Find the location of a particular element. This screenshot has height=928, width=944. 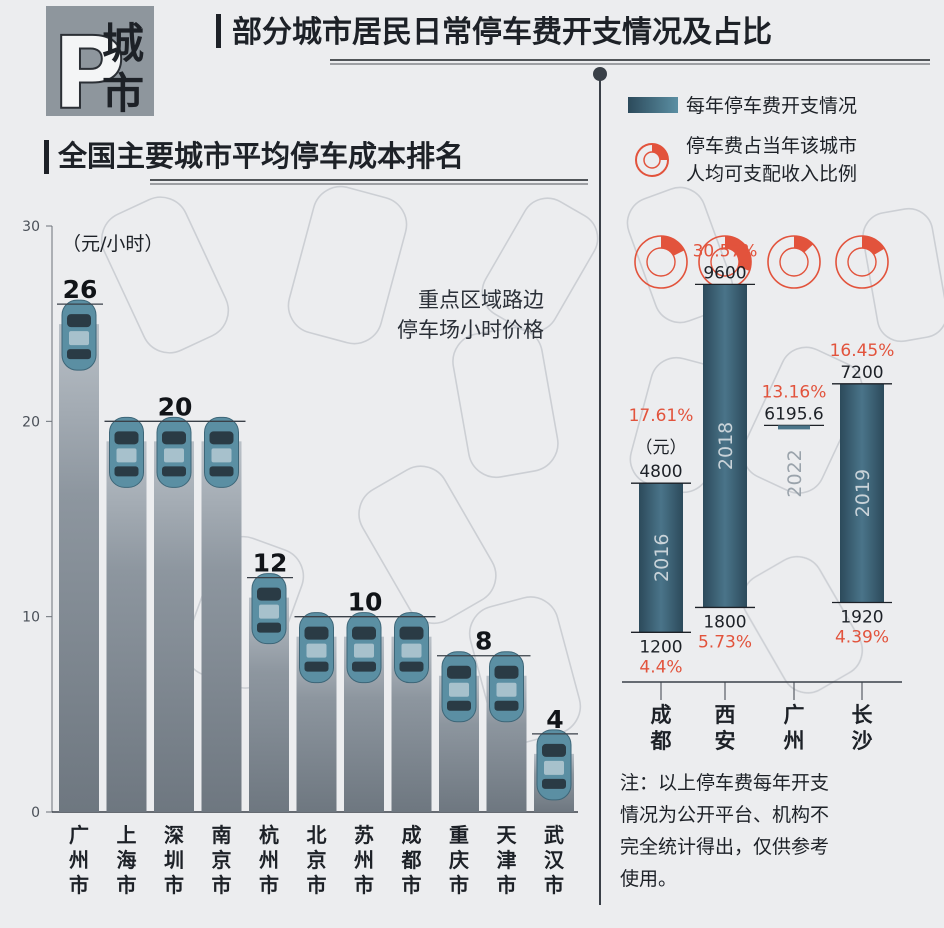

note-line-3: 完全统计得出，仅供参考 is located at coordinates (724, 847).